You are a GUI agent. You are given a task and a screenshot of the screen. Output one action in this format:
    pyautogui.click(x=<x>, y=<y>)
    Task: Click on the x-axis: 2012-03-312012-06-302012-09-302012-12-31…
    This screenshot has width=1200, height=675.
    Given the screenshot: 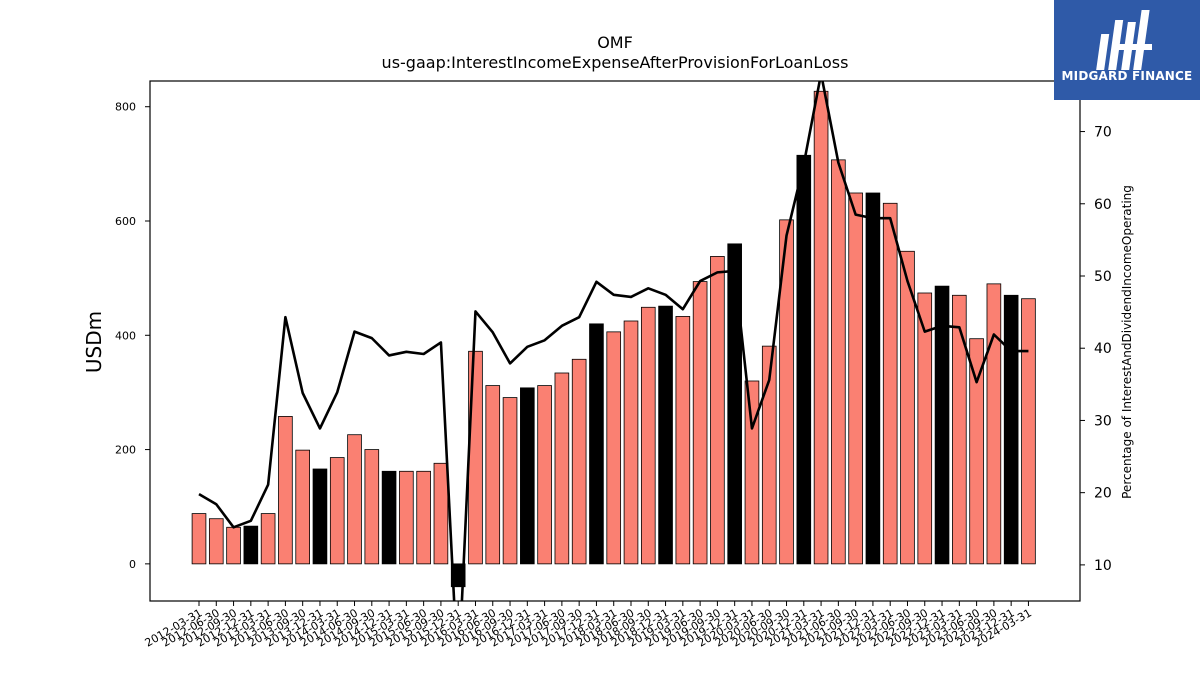 What is the action you would take?
    pyautogui.click(x=588, y=625)
    